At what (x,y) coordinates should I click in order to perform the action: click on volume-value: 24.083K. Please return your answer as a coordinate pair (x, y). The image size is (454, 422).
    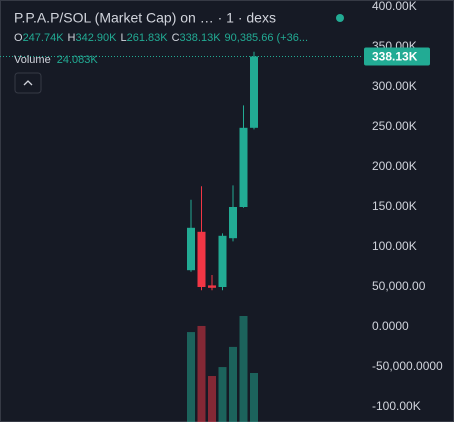
    Looking at the image, I should click on (78, 60).